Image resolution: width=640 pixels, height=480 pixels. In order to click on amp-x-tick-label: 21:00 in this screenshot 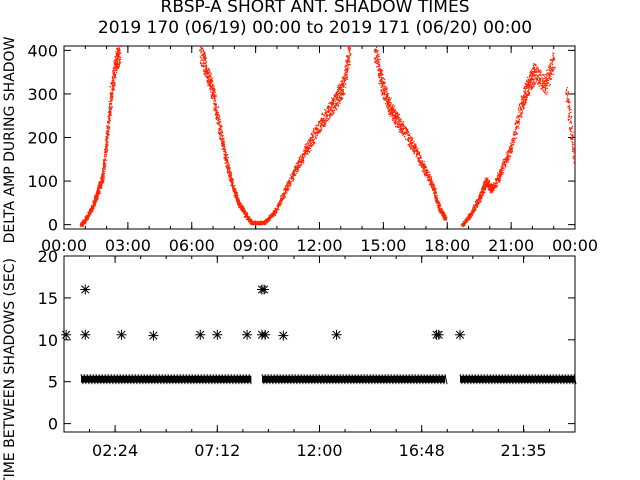, I will do `click(511, 245)`.